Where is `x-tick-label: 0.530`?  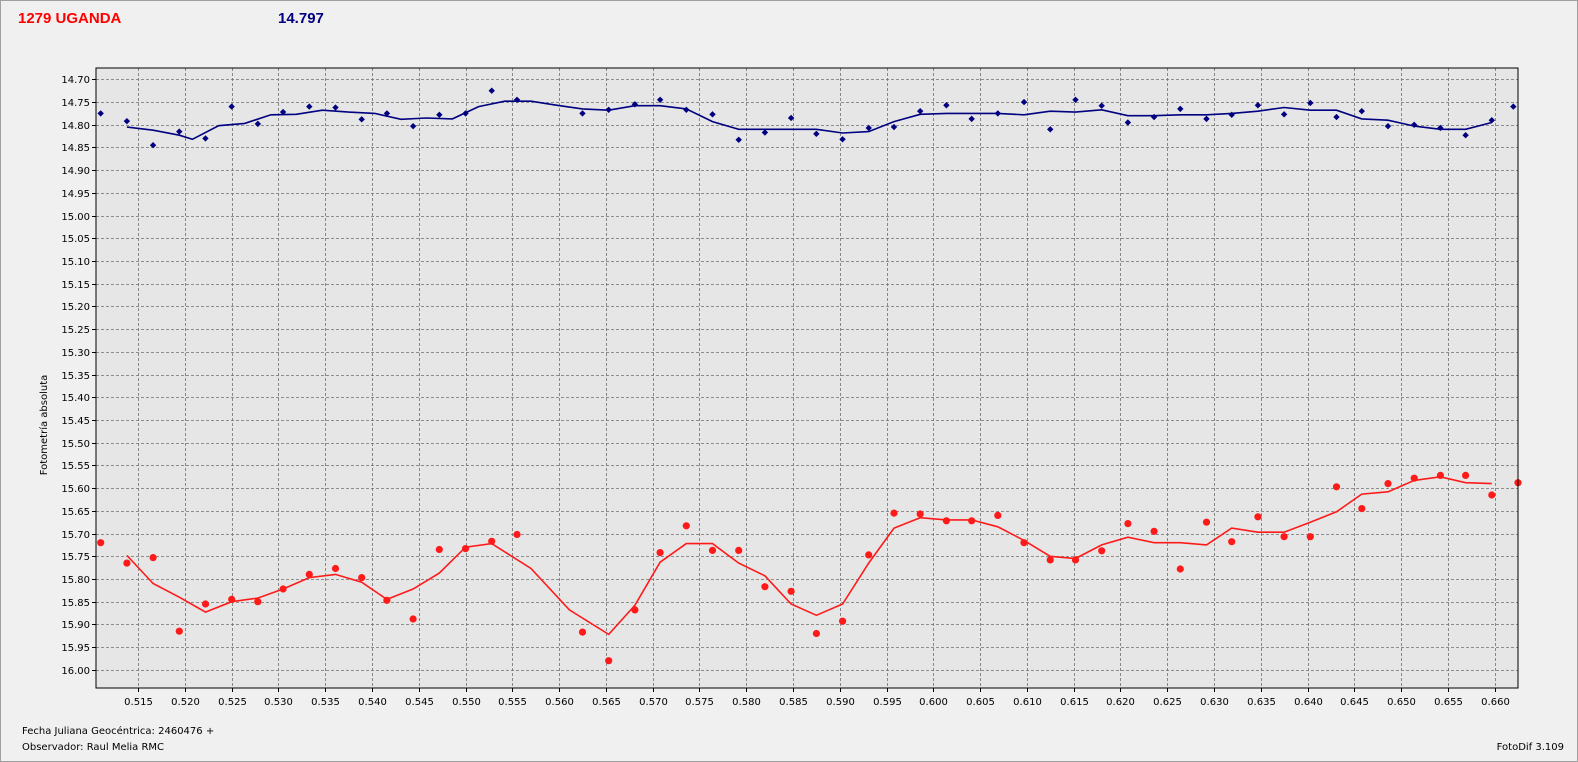
x-tick-label: 0.530 is located at coordinates (278, 702).